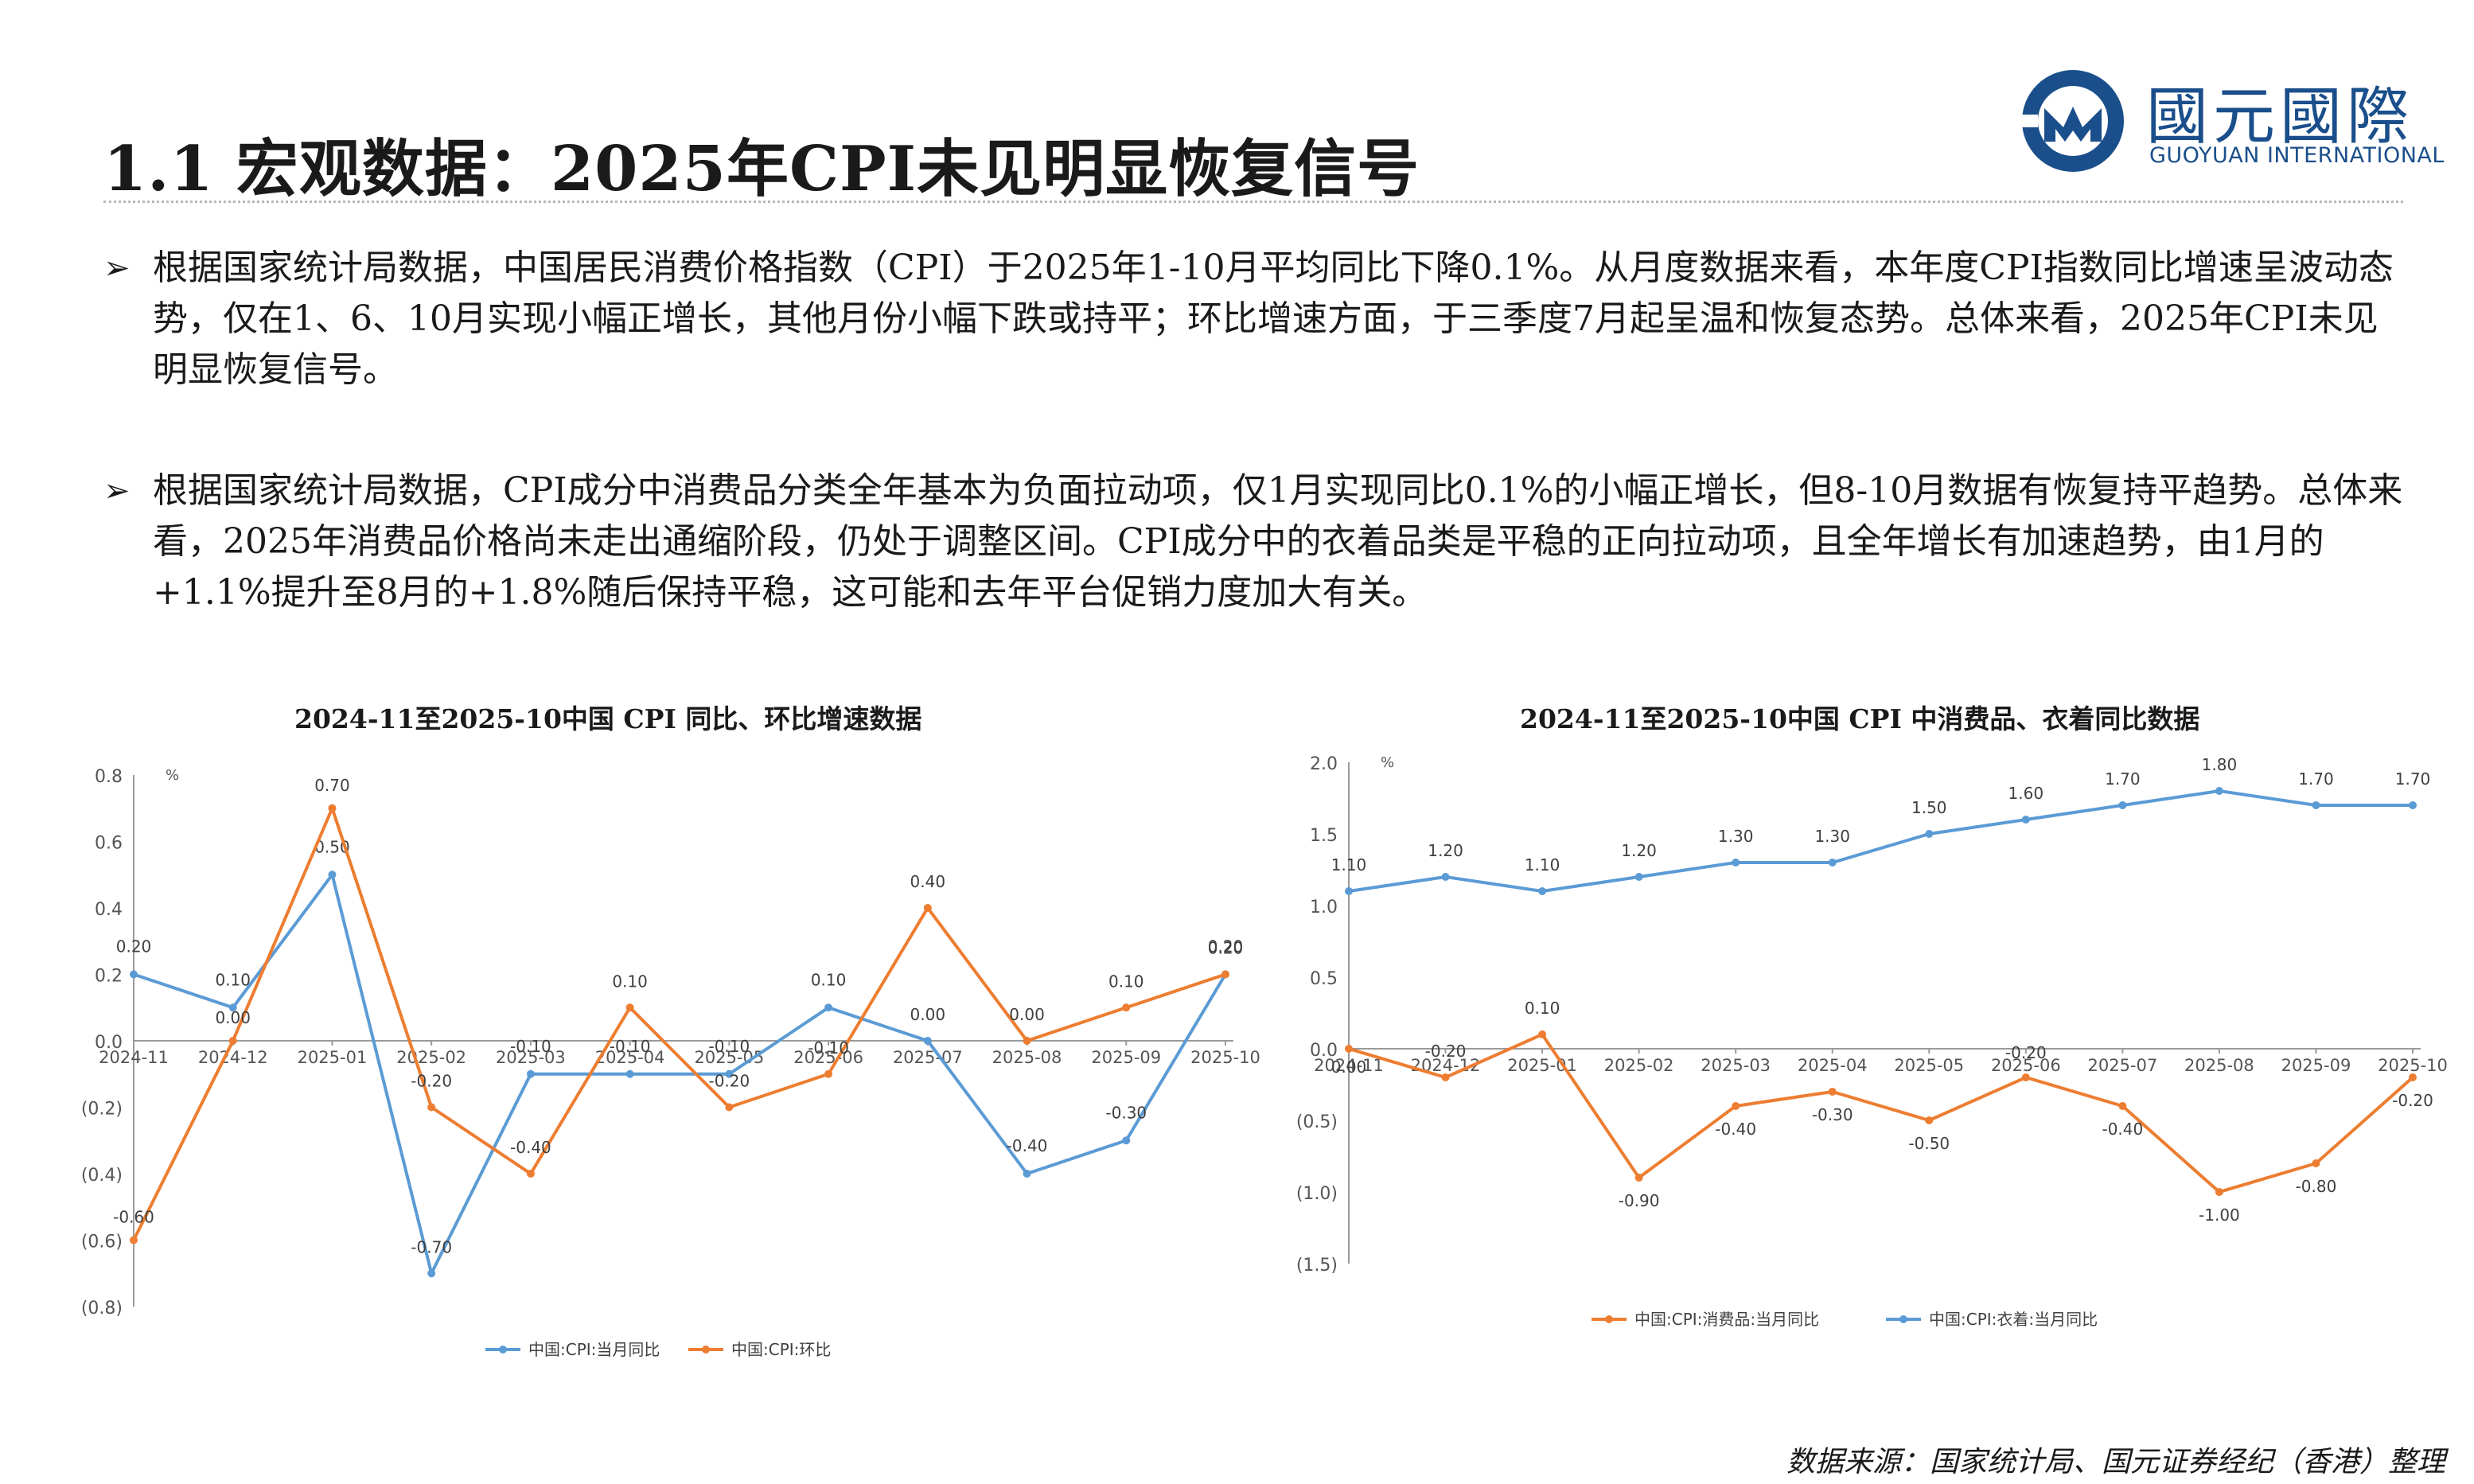 The width and height of the screenshot is (2474, 1484). Describe the element at coordinates (2220, 764) in the screenshot. I see `data-label: 1.80` at that location.